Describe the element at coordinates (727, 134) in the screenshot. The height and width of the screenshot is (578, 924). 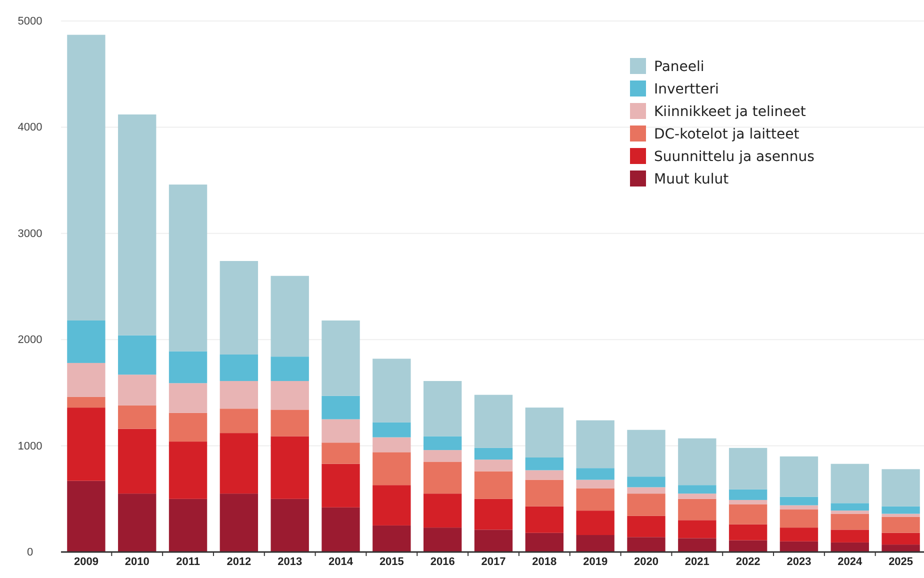
I see `legend-label: DC-kotelot ja laitteet` at that location.